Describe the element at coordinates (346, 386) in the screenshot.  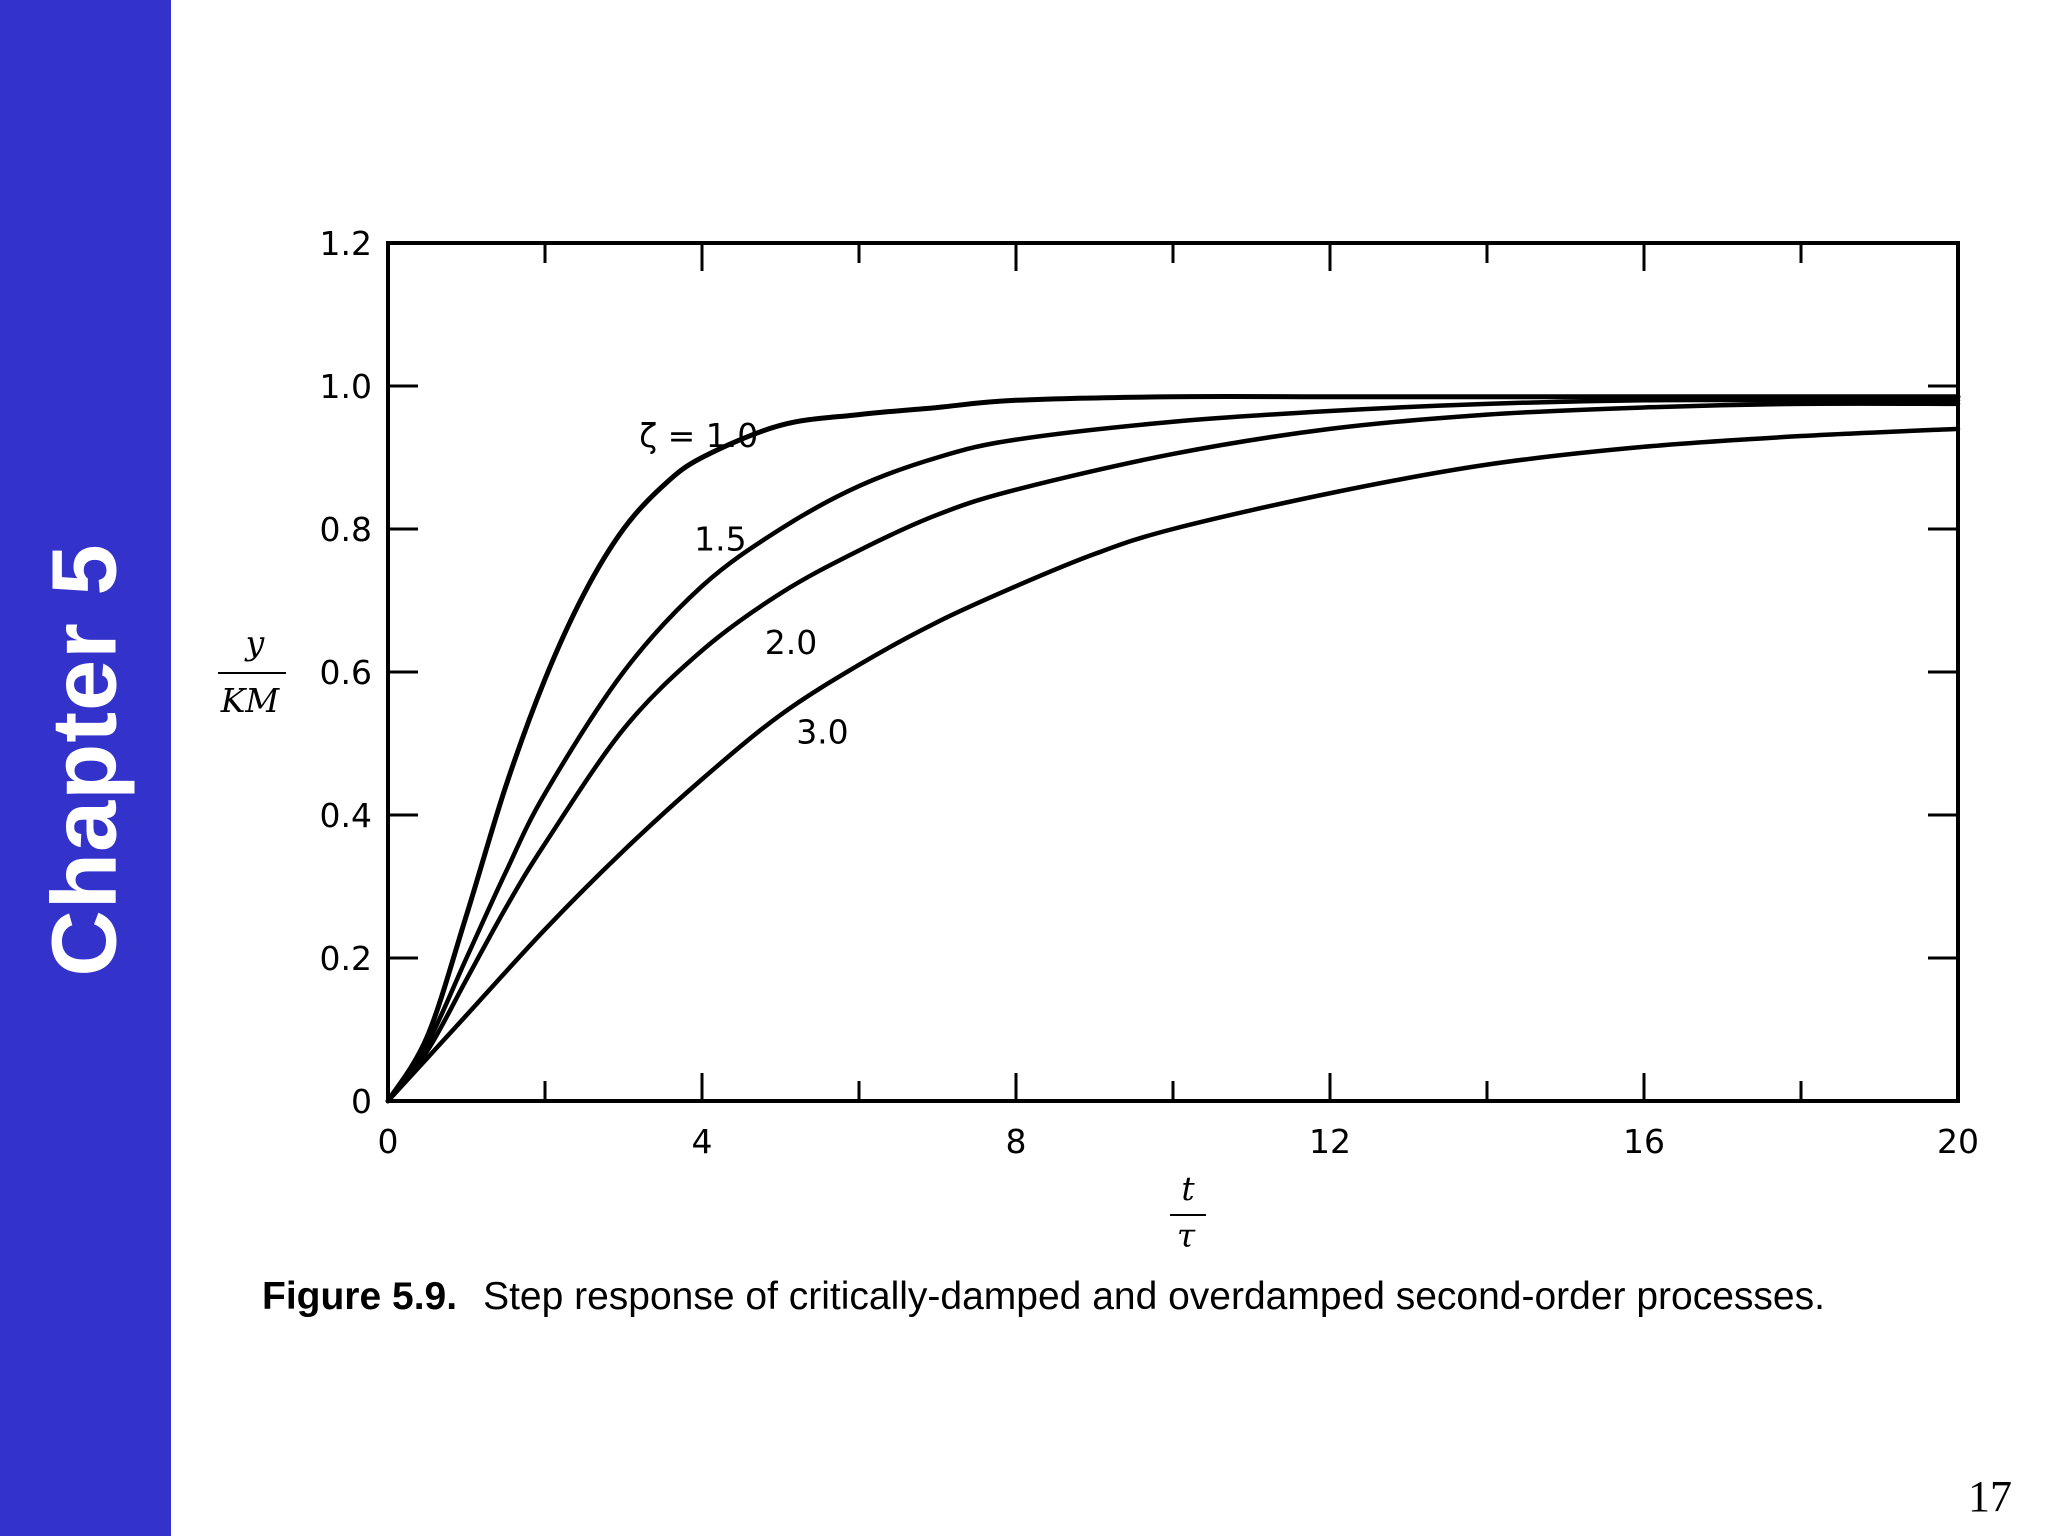
I see `y-tick-label: 1.0` at that location.